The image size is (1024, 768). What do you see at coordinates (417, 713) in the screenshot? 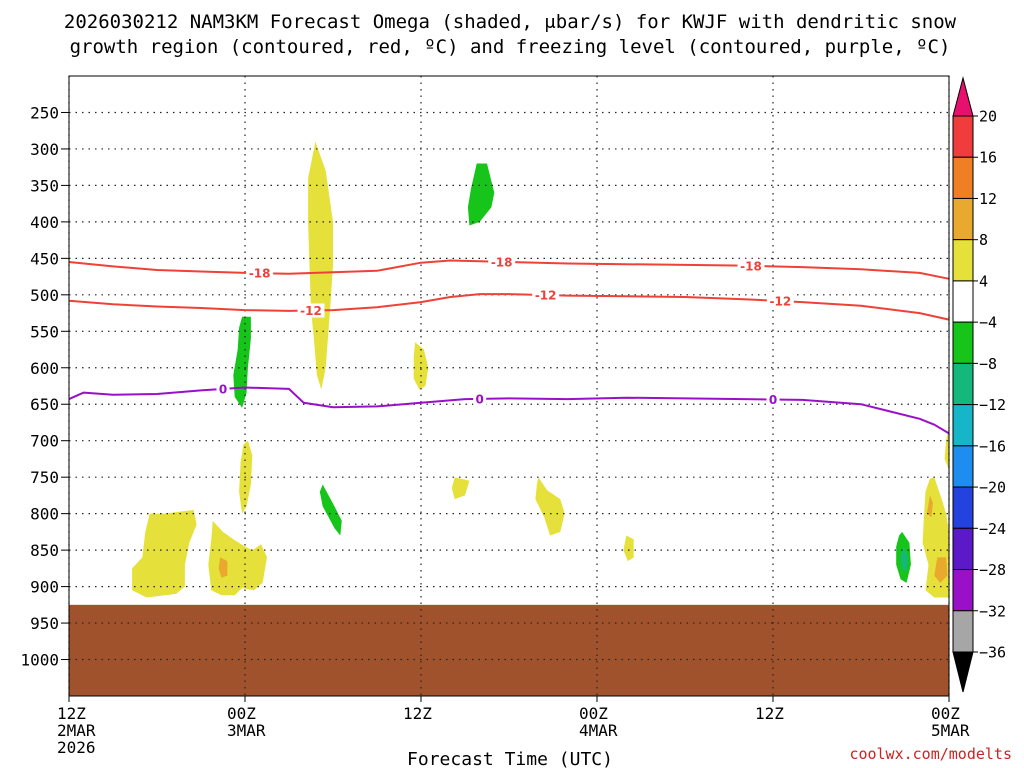
I see `xtick-label-2-1: 12Z` at bounding box center [417, 713].